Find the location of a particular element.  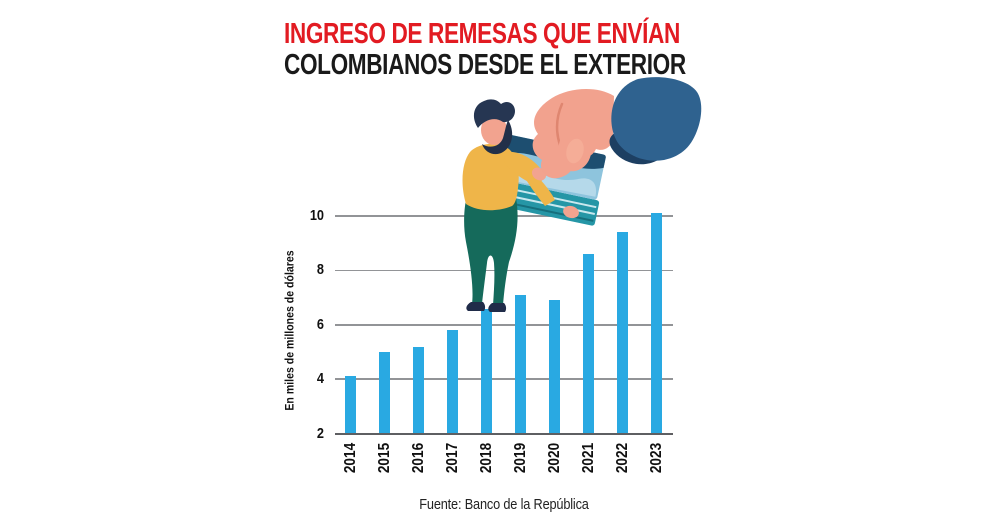

bar-2020 is located at coordinates (554, 367).